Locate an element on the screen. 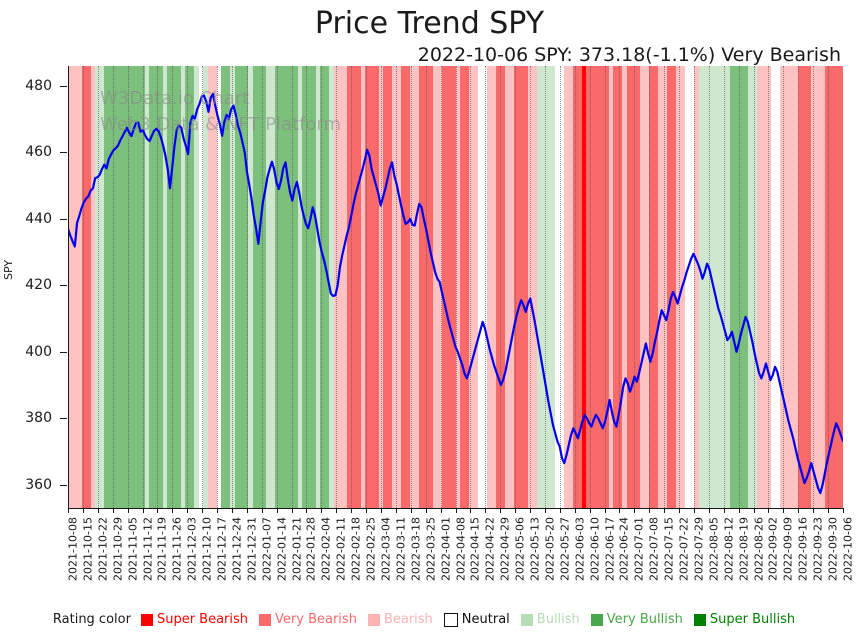 The image size is (859, 641). x-tick-label: 2022-02-18 is located at coordinates (356, 549).